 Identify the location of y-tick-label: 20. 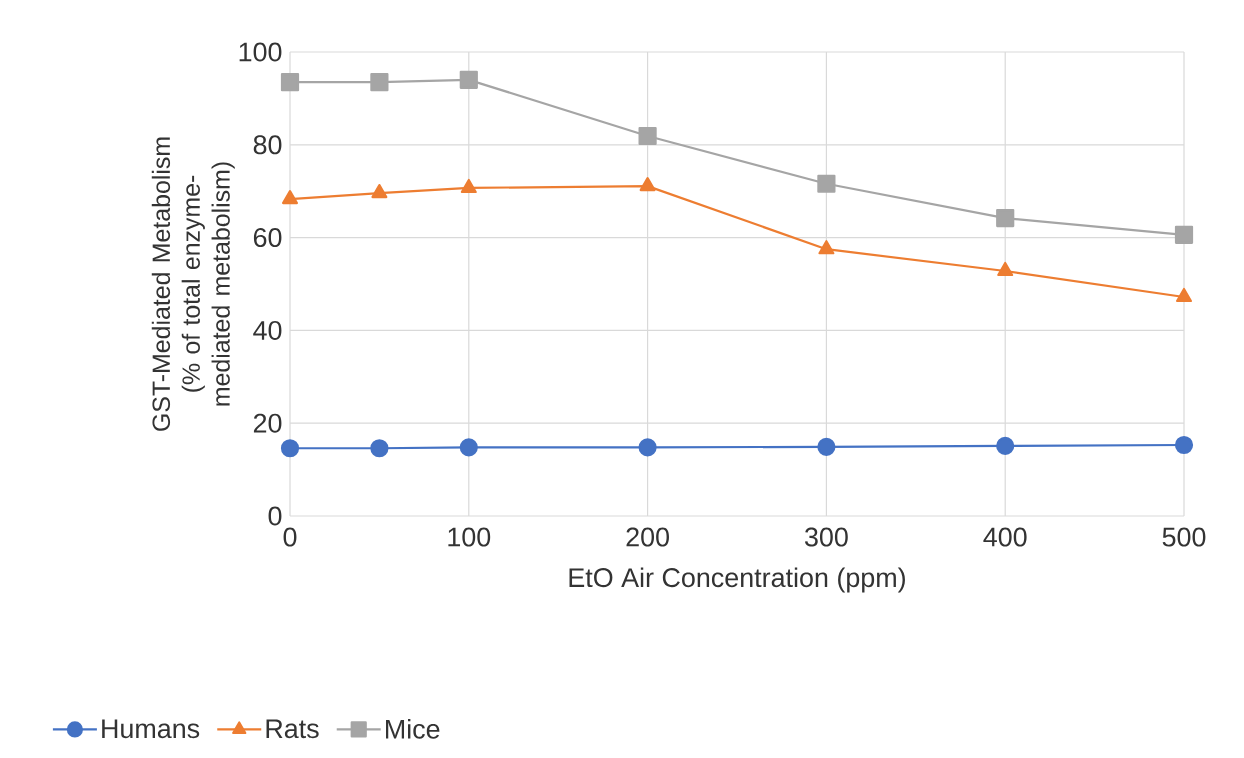
(267, 423).